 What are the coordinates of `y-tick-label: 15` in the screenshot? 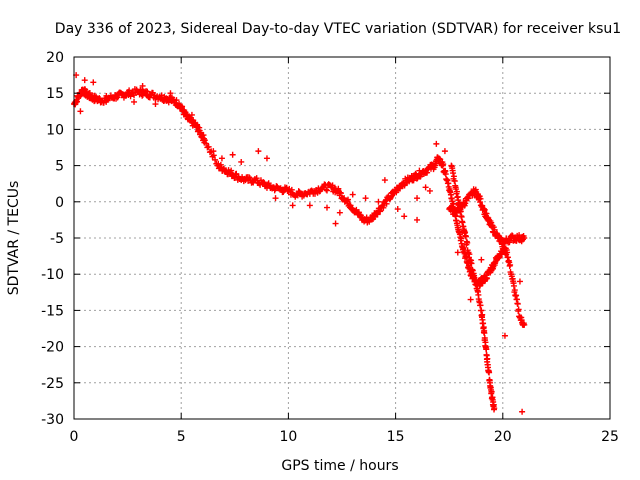 It's located at (55, 94).